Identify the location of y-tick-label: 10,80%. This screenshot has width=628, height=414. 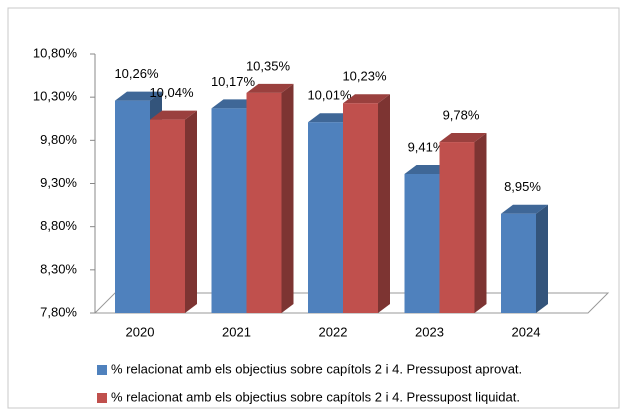
(55, 52).